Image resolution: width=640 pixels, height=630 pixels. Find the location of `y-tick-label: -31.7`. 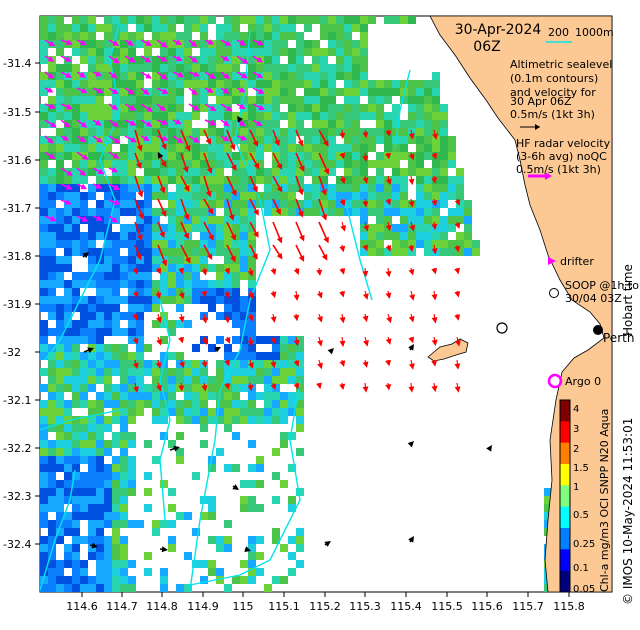

y-tick-label: -31.7 is located at coordinates (17, 208).